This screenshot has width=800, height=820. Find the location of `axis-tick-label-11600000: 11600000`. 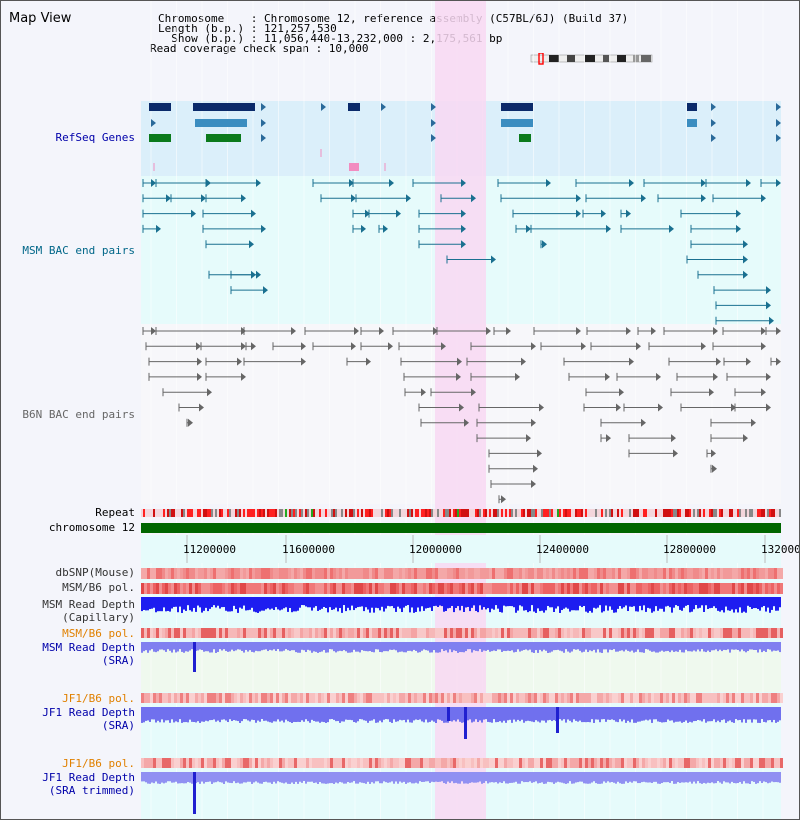

axis-tick-label-11600000: 11600000 is located at coordinates (308, 549).